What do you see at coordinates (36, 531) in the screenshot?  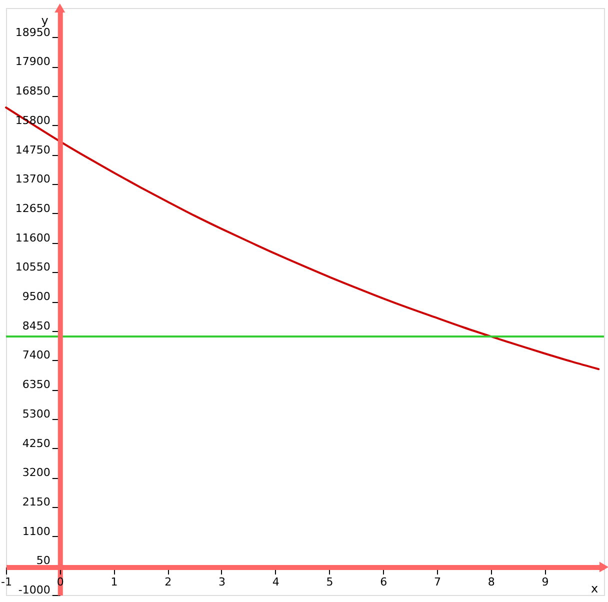 I see `y-tick-label: 1100` at bounding box center [36, 531].